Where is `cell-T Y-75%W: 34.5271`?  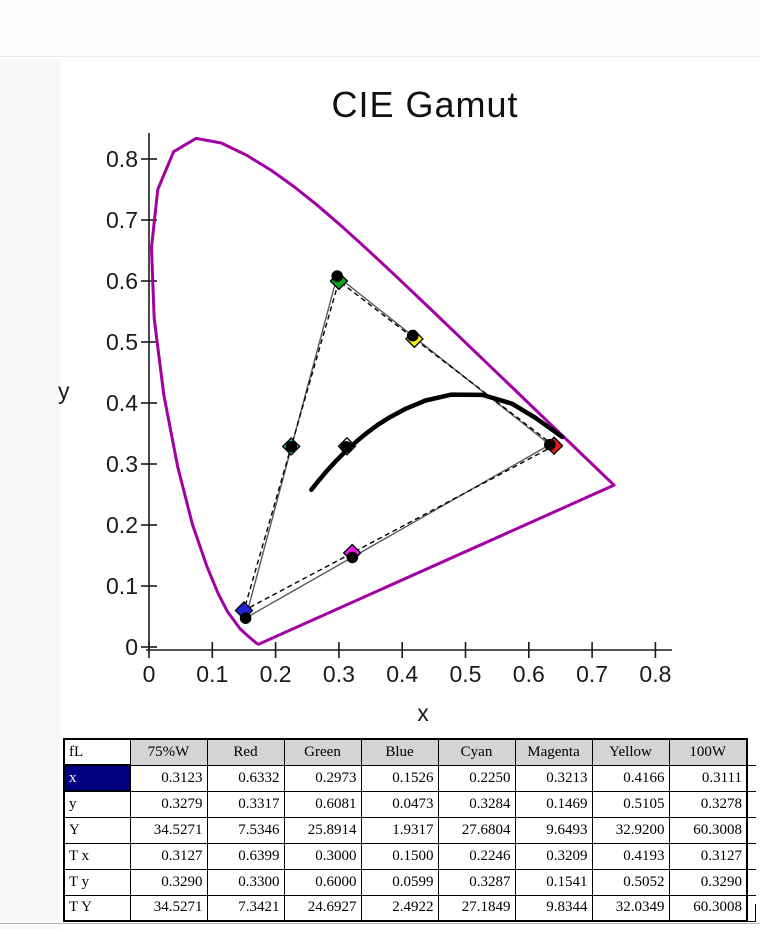
cell-T Y-75%W: 34.5271 is located at coordinates (168, 908).